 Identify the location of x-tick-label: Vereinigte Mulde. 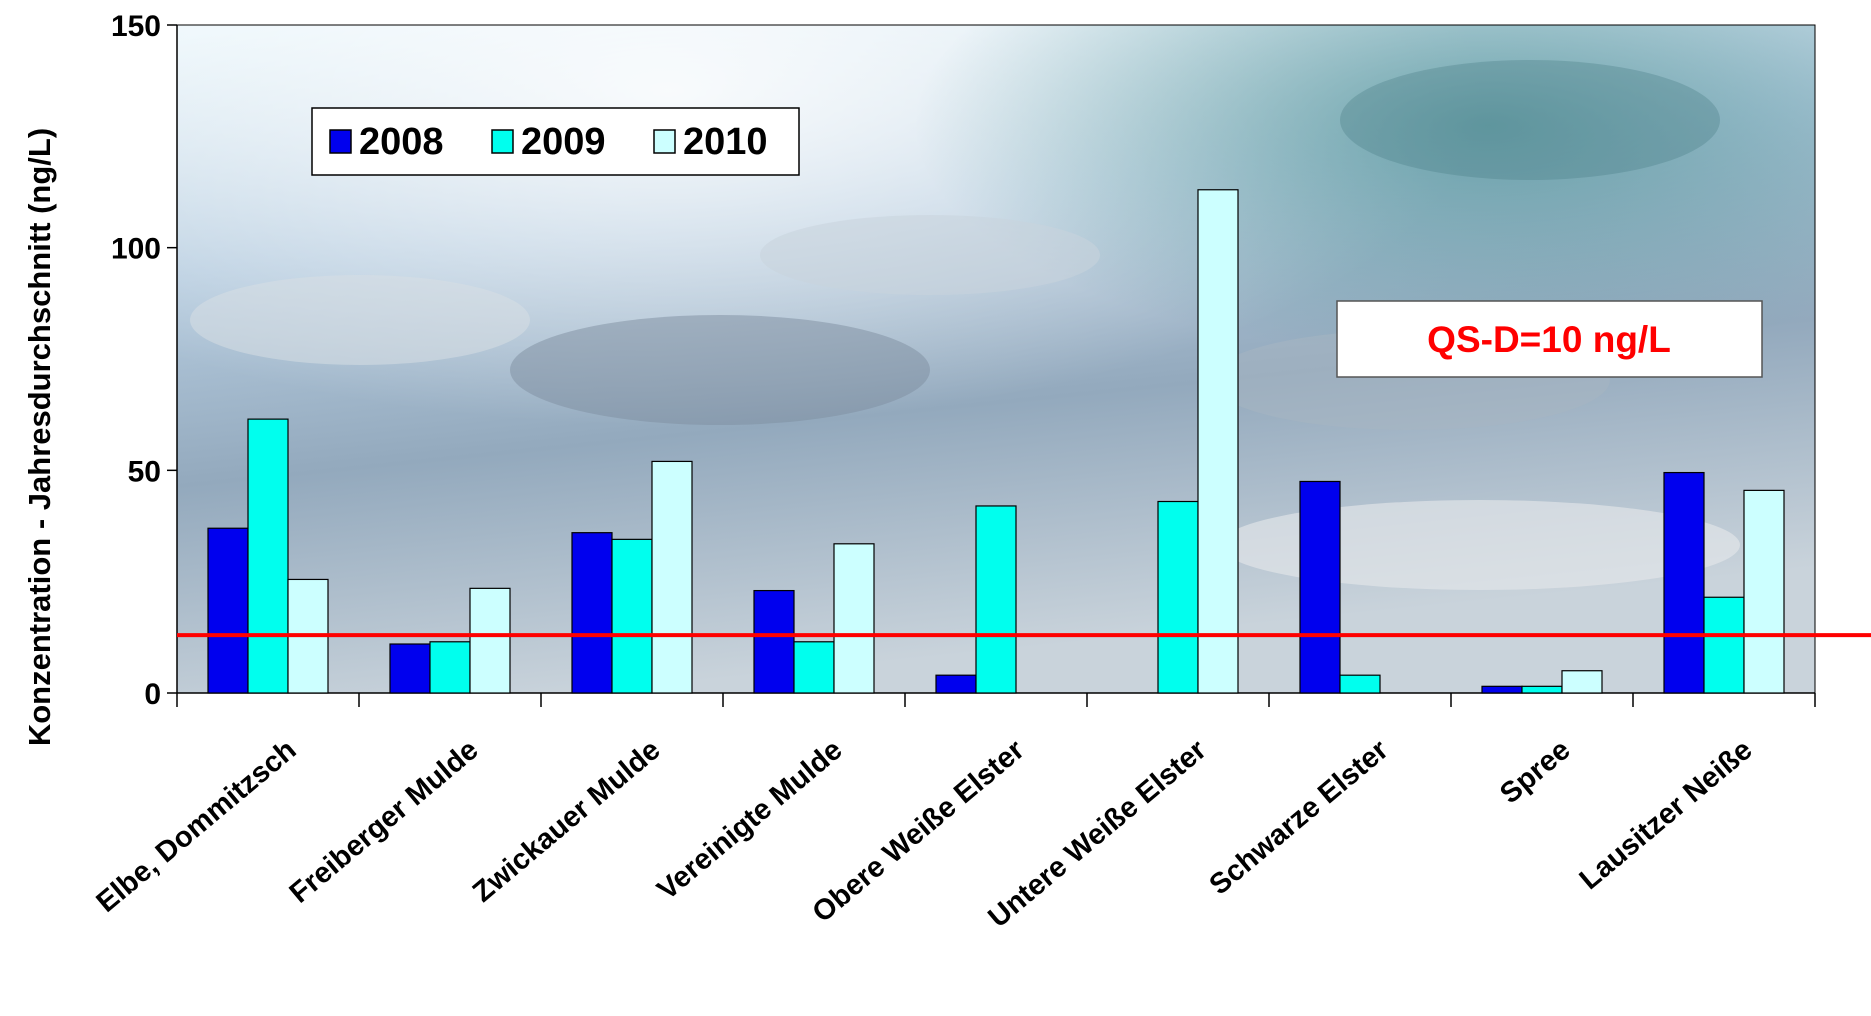
(749, 820).